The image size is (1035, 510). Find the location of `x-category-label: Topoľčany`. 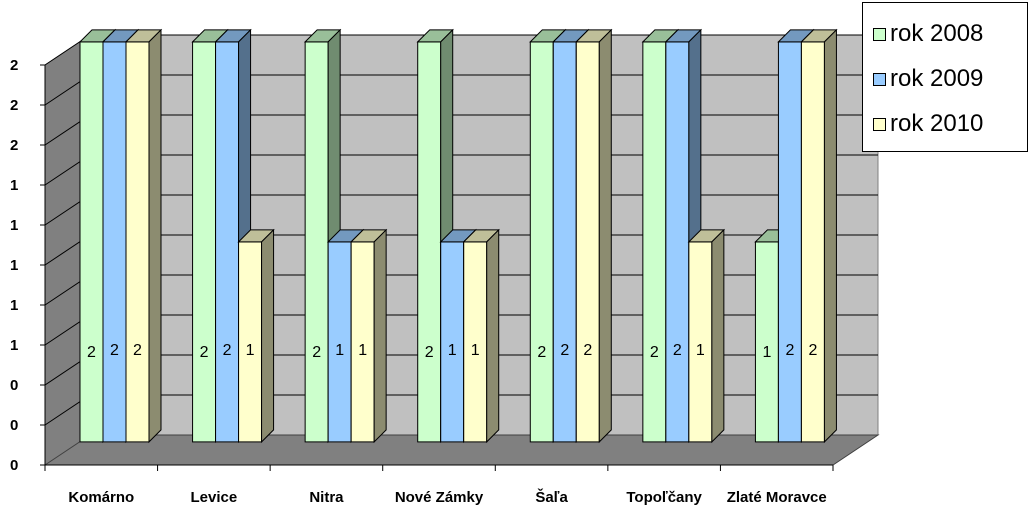

x-category-label: Topoľčany is located at coordinates (664, 497).